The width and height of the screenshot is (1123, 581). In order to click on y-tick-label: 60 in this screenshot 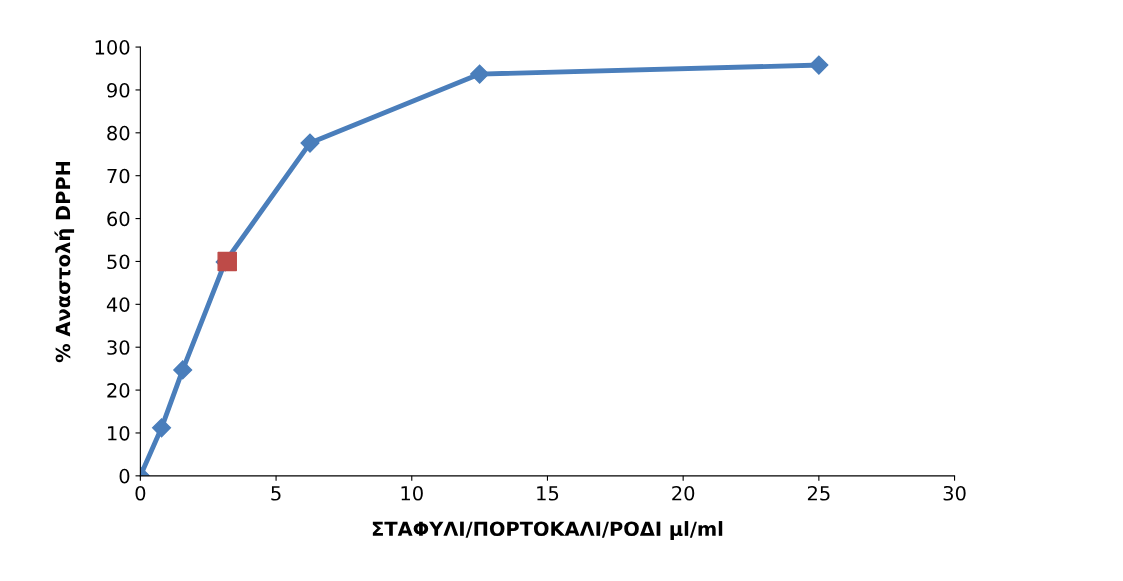, I will do `click(118, 219)`.